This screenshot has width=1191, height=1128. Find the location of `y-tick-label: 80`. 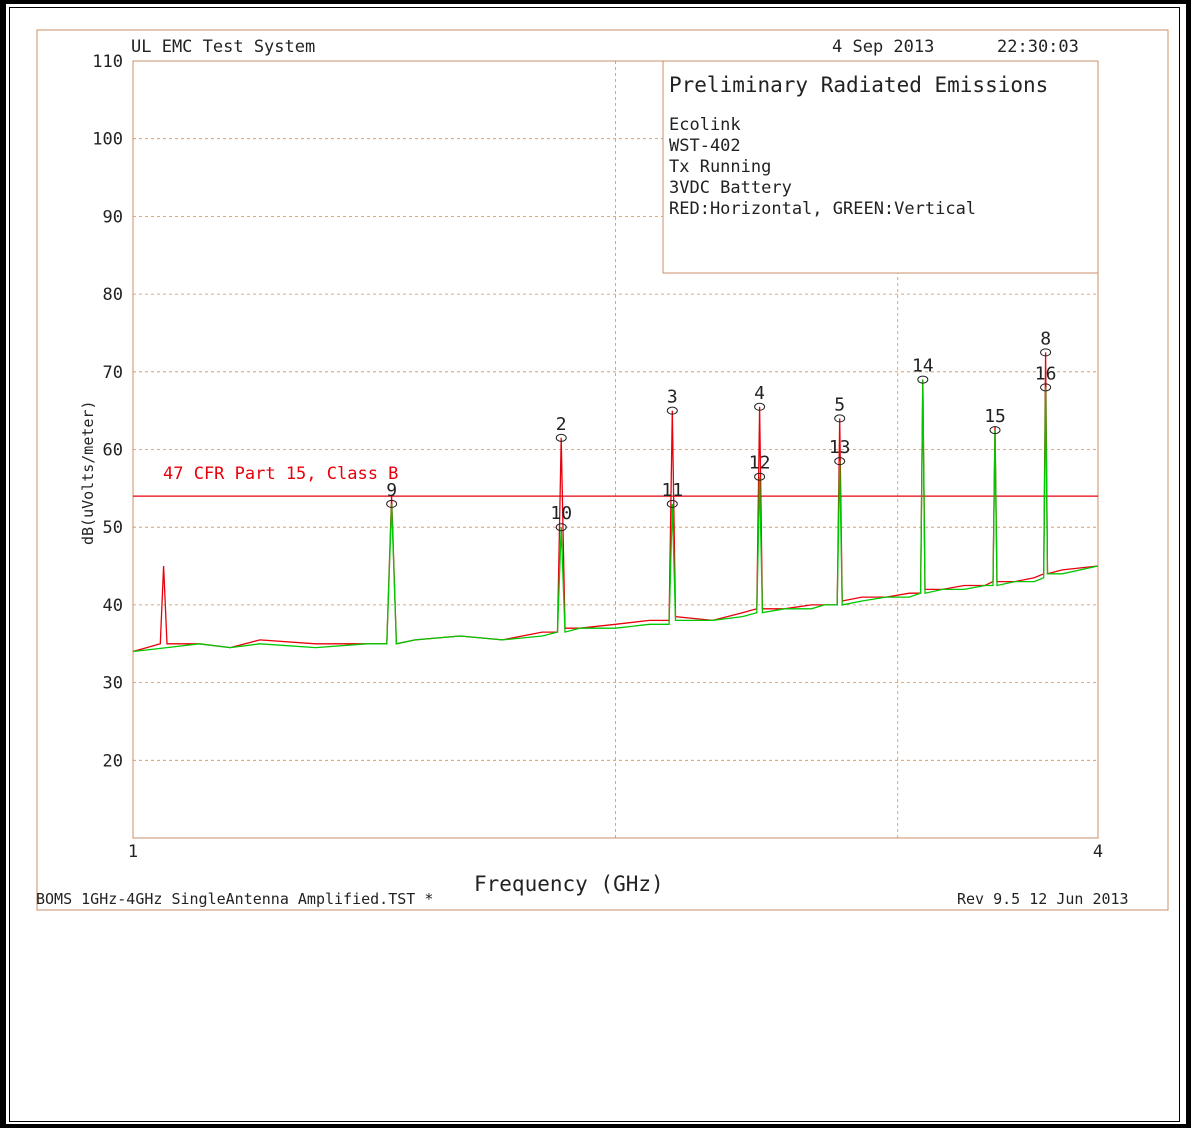

y-tick-label: 80 is located at coordinates (113, 295).